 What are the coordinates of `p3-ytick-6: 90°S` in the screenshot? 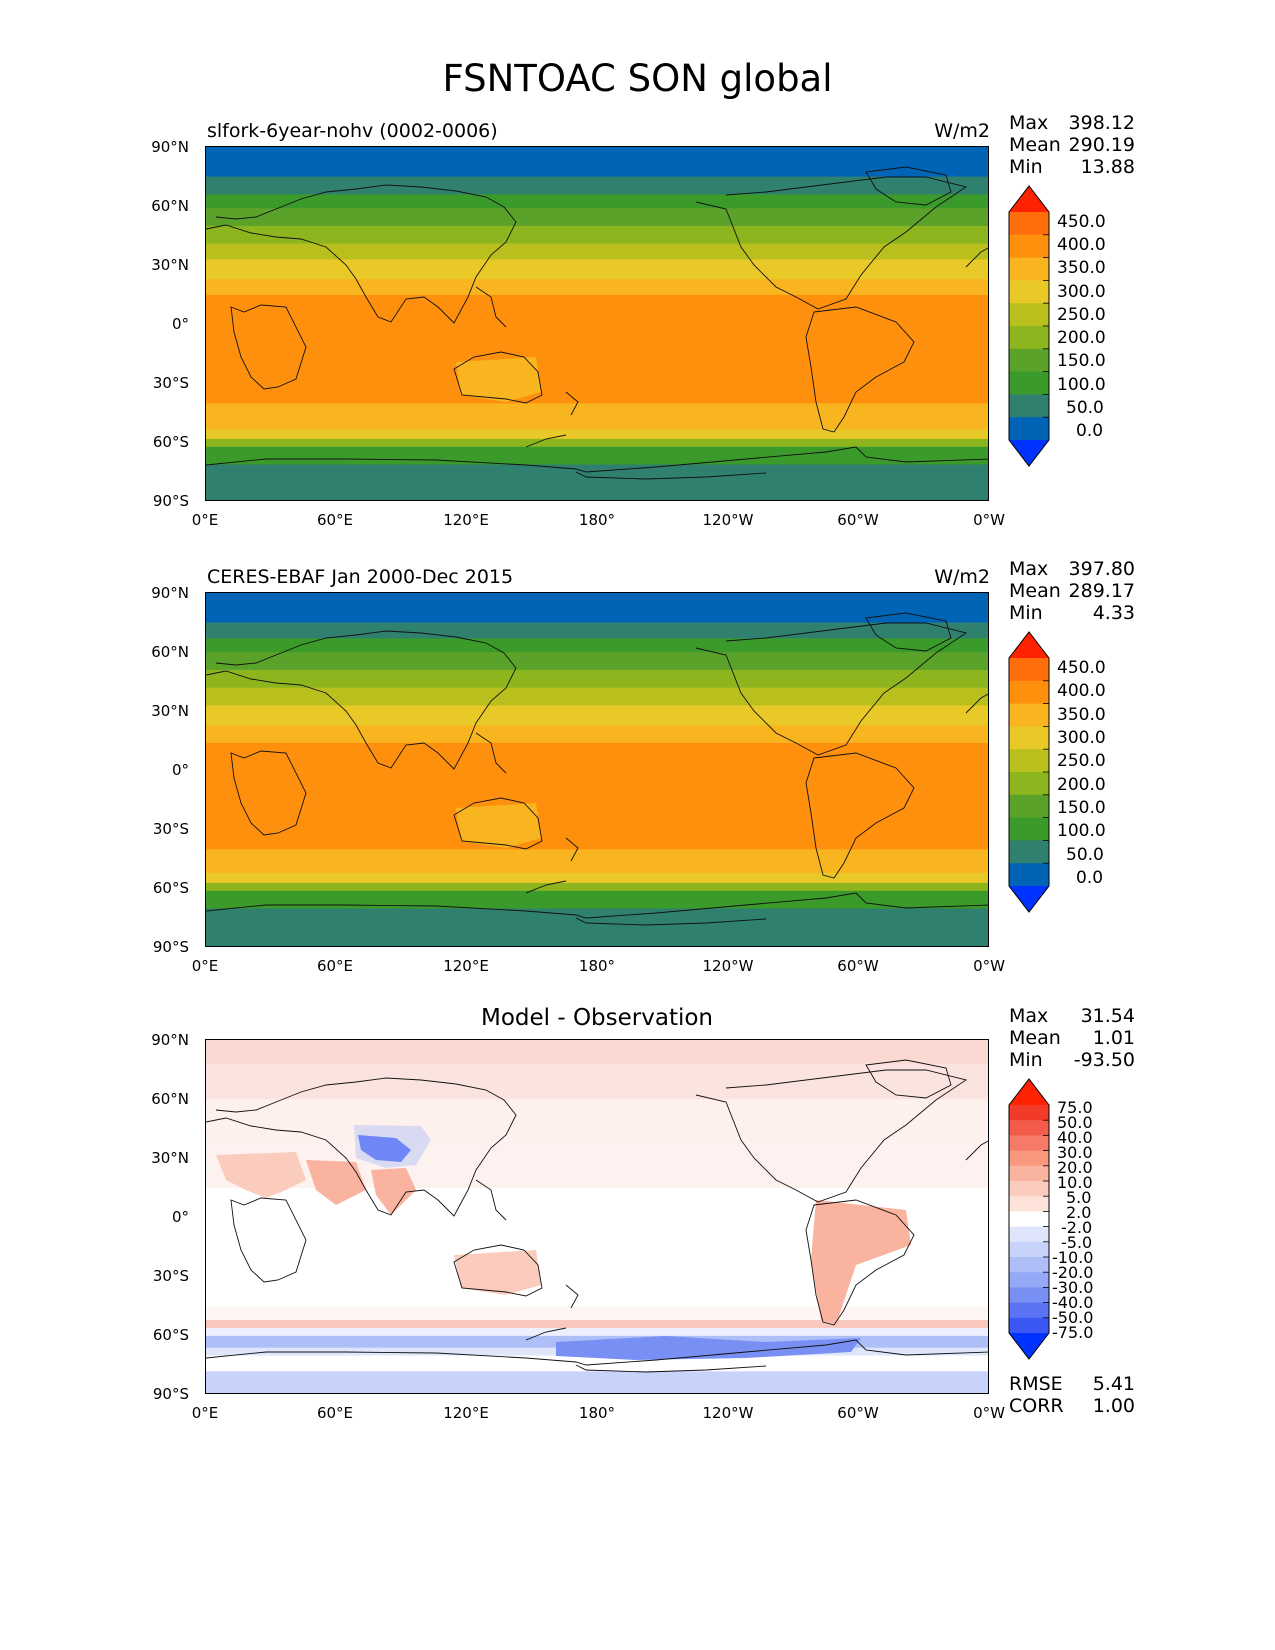 It's located at (170, 1394).